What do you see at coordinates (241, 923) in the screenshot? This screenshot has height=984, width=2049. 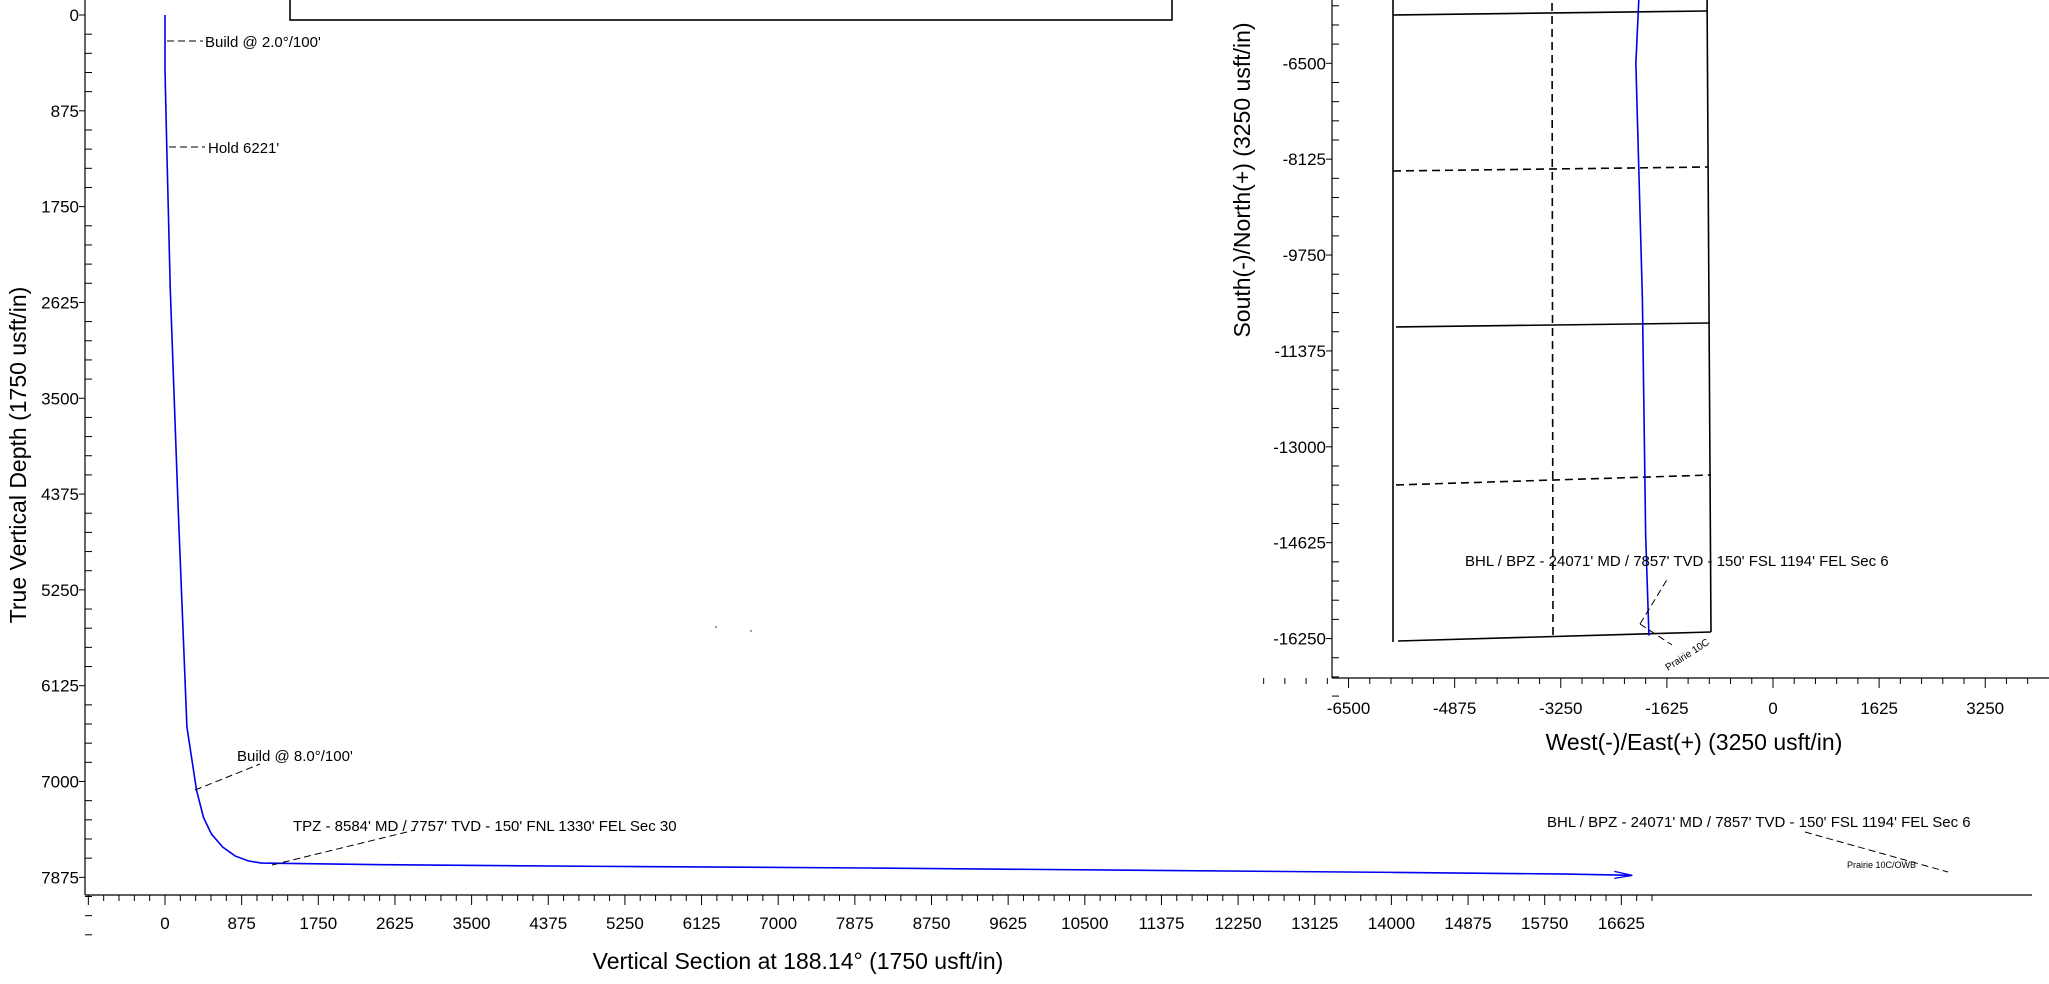 I see `vs-x-tick-label: 875` at bounding box center [241, 923].